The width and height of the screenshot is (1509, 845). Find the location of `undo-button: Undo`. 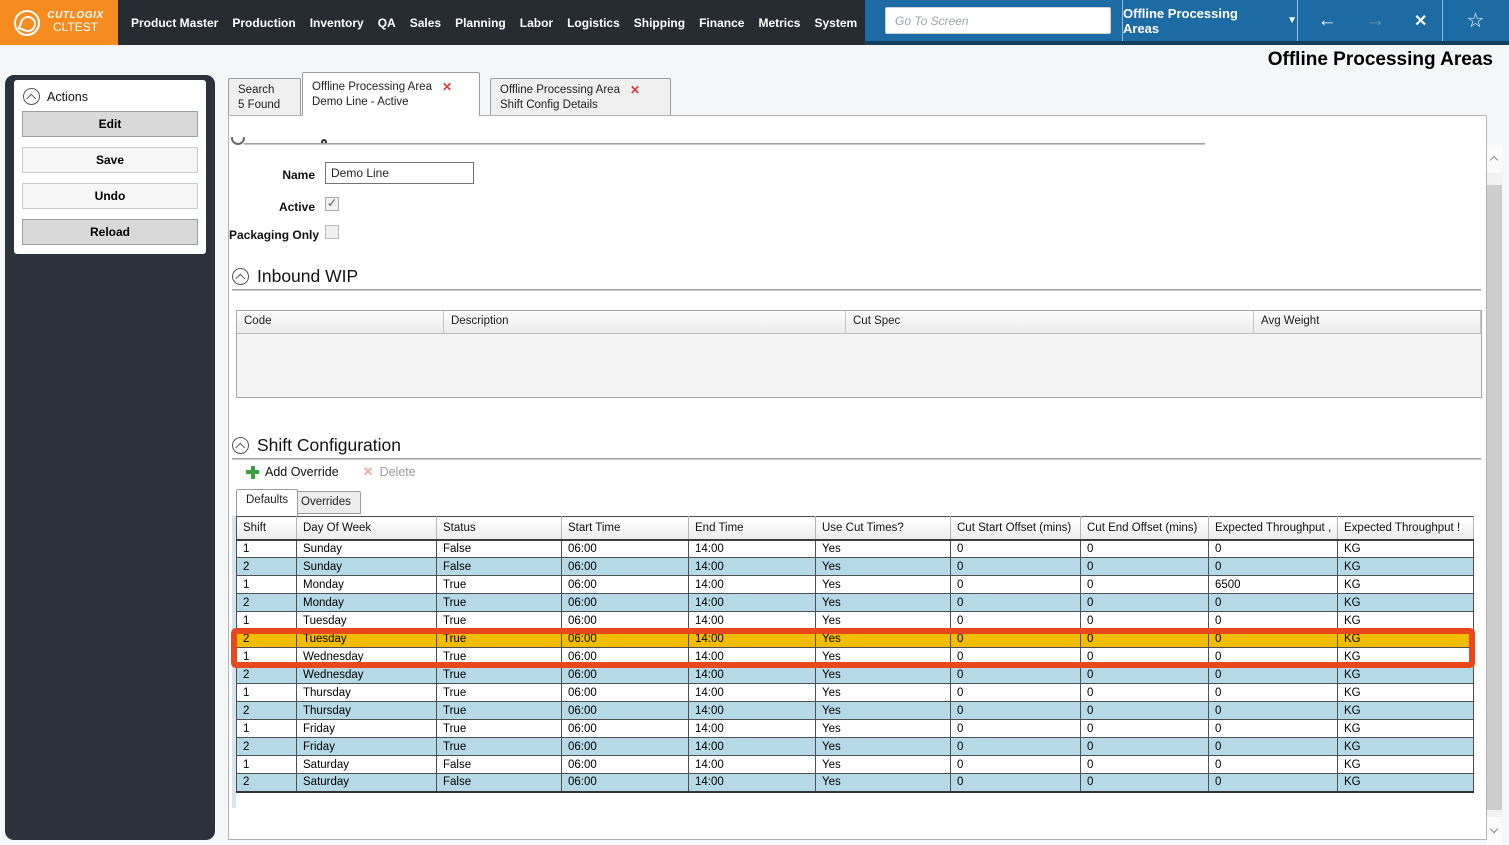

undo-button: Undo is located at coordinates (110, 196).